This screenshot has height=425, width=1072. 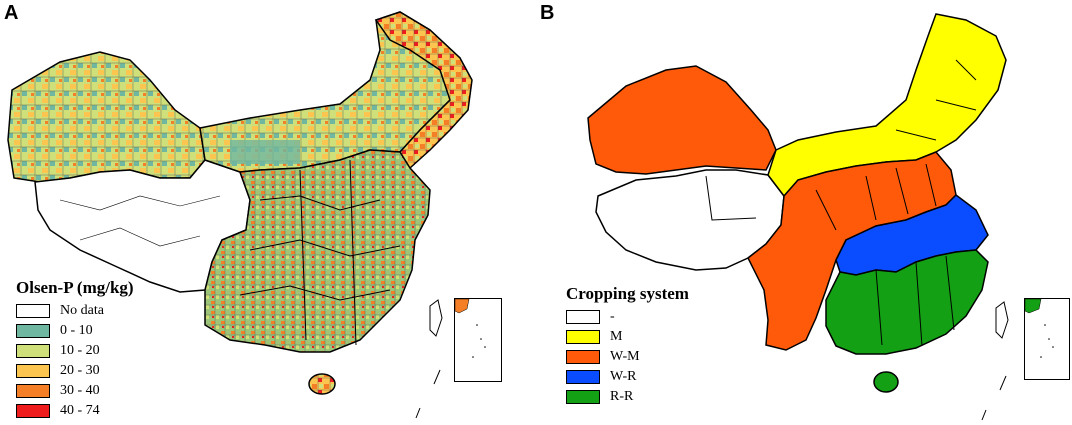 I want to click on legend-item: 40 - 74, so click(x=75, y=411).